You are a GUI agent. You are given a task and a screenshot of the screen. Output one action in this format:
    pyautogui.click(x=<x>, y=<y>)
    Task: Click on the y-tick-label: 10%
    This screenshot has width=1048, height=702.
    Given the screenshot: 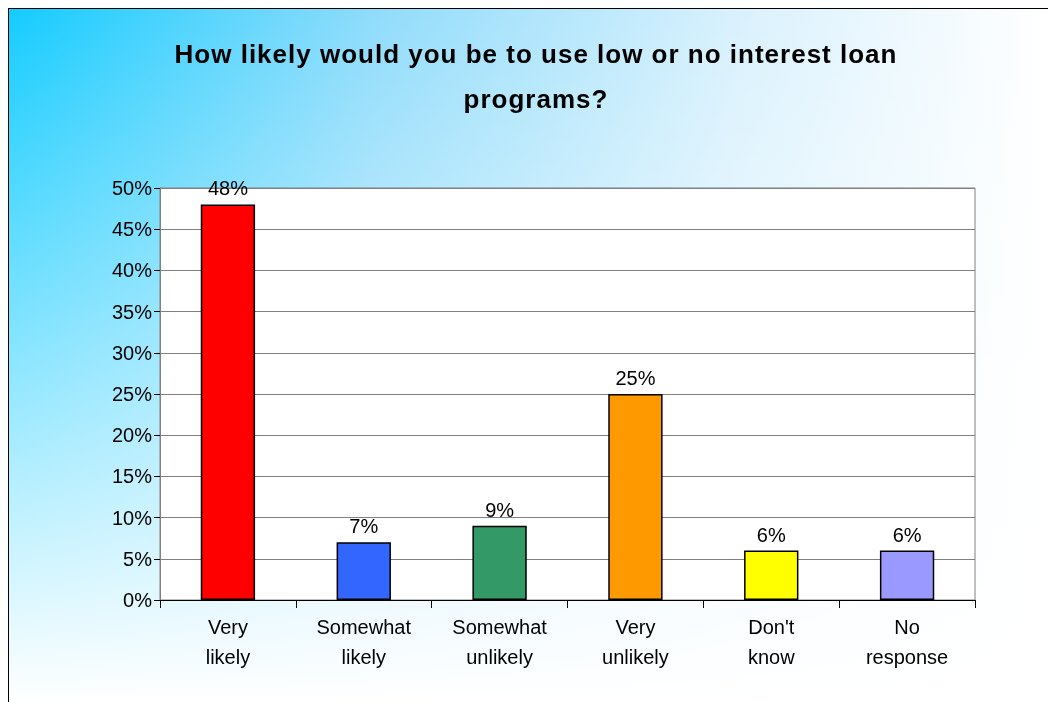 What is the action you would take?
    pyautogui.click(x=132, y=517)
    